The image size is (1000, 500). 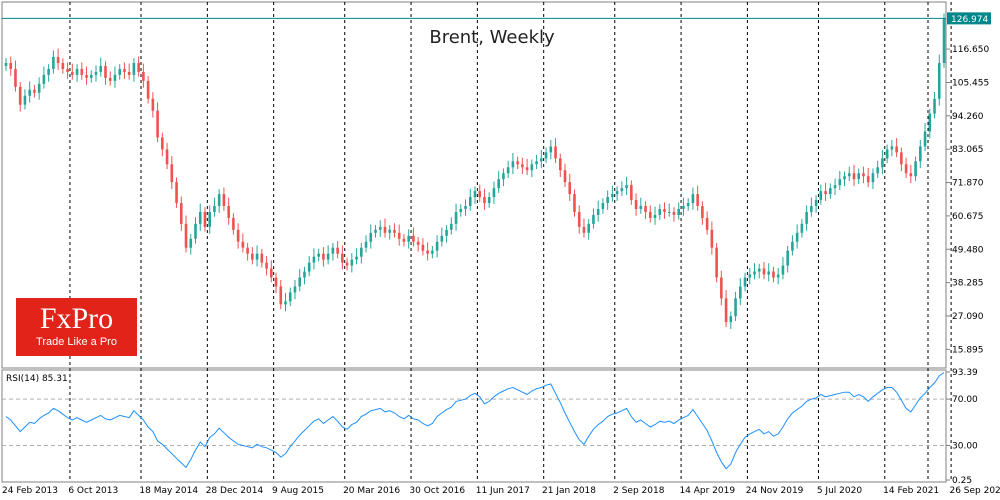 What do you see at coordinates (968, 184) in the screenshot?
I see `y-tick-label: 71.870` at bounding box center [968, 184].